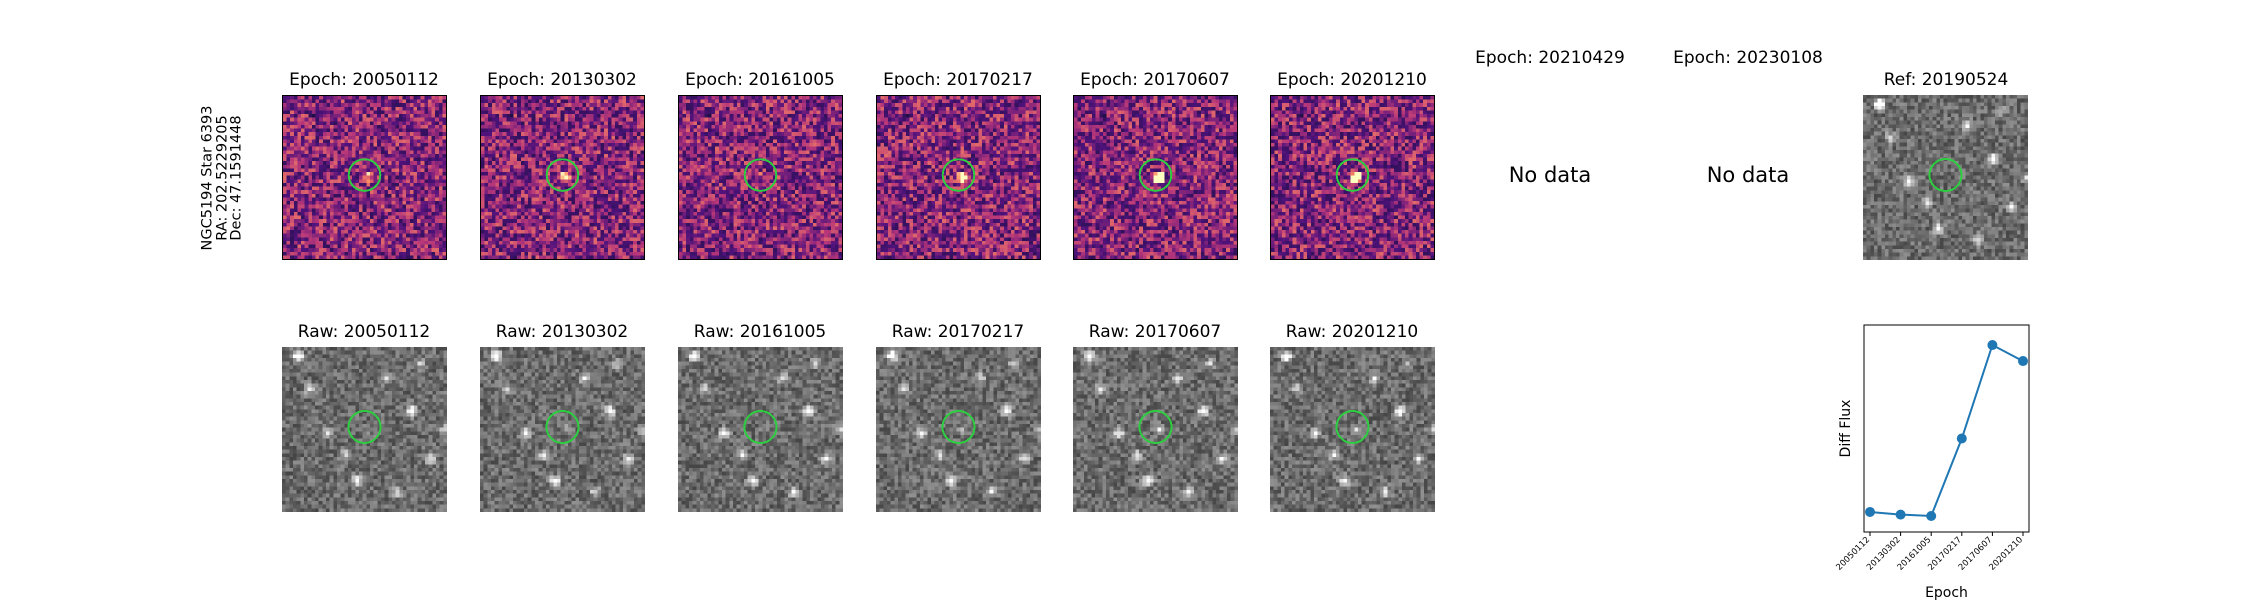  Describe the element at coordinates (562, 80) in the screenshot. I see `diff-title-2: Epoch: 20130302` at that location.